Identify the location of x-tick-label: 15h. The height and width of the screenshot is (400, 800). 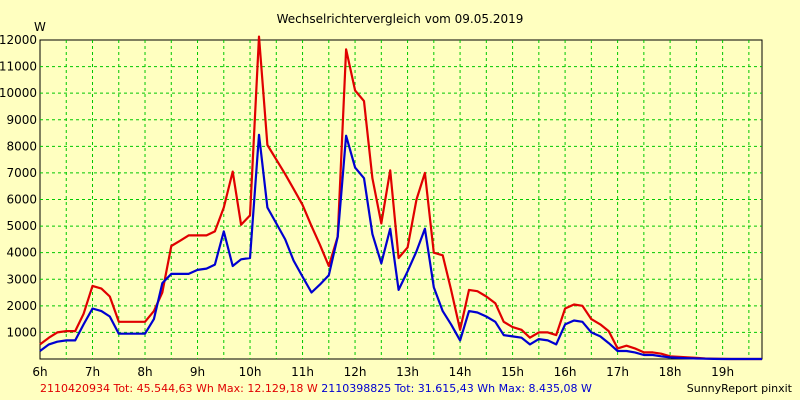
(512, 372).